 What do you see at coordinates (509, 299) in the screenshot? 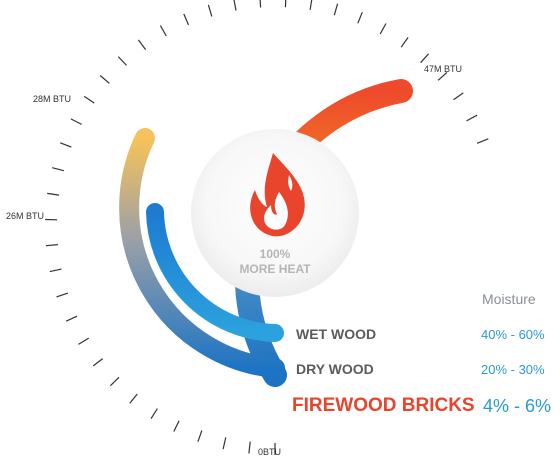
I see `moisture-header: Moisture` at bounding box center [509, 299].